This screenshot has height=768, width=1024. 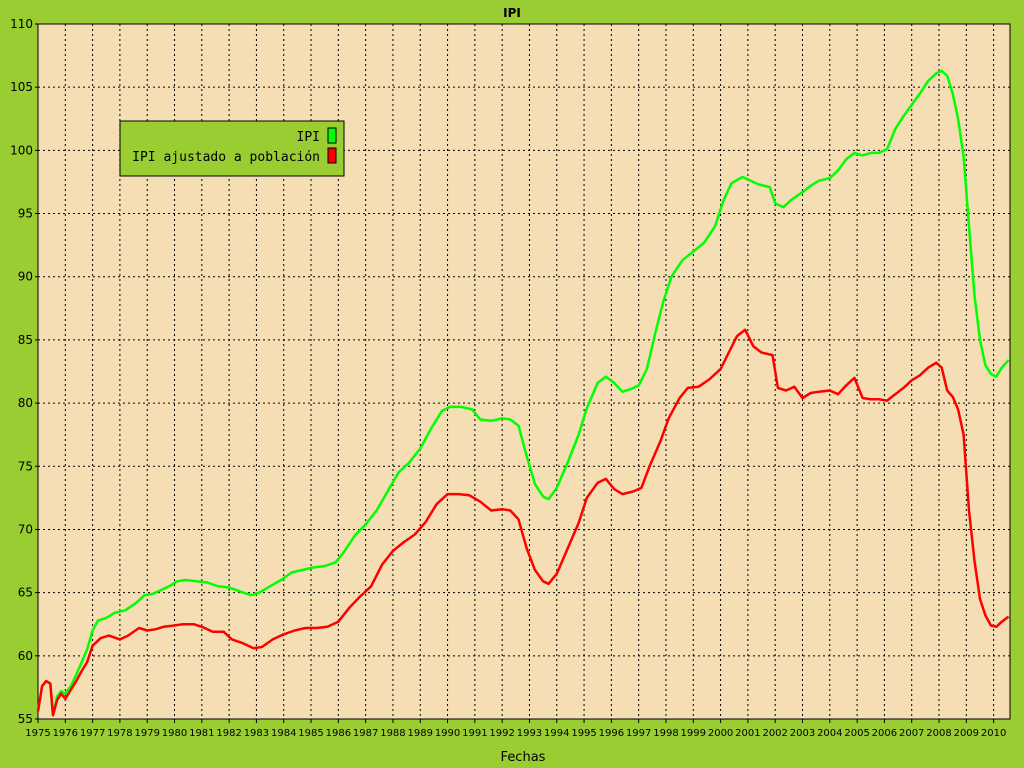 What do you see at coordinates (938, 733) in the screenshot?
I see `x-tick-label: 2008` at bounding box center [938, 733].